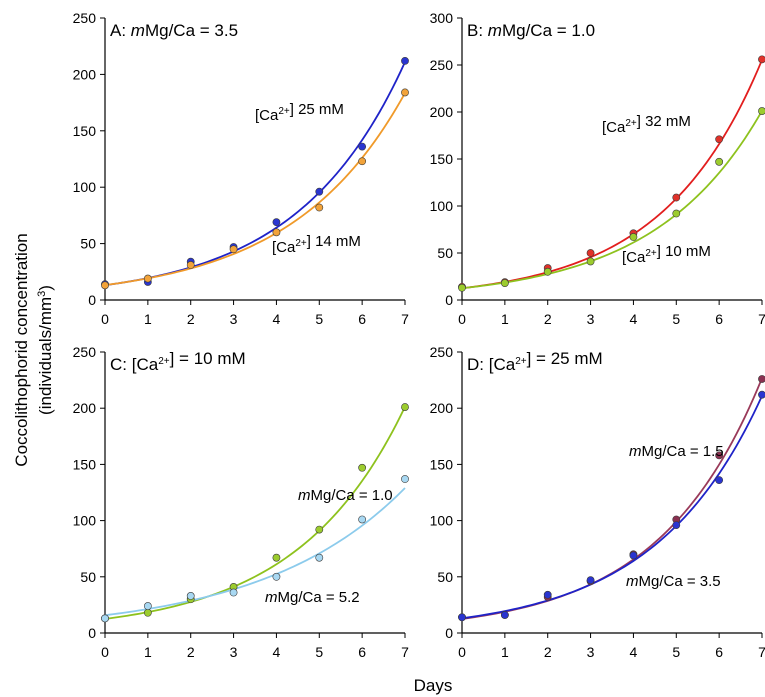  What do you see at coordinates (316, 244) in the screenshot?
I see `series-annotation: [Ca2+] 14 mM` at bounding box center [316, 244].